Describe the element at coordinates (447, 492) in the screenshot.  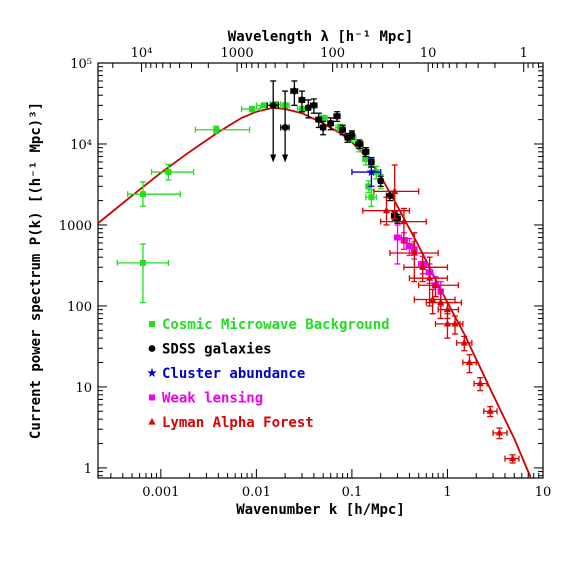
I see `x-tick-label: 1` at that location.